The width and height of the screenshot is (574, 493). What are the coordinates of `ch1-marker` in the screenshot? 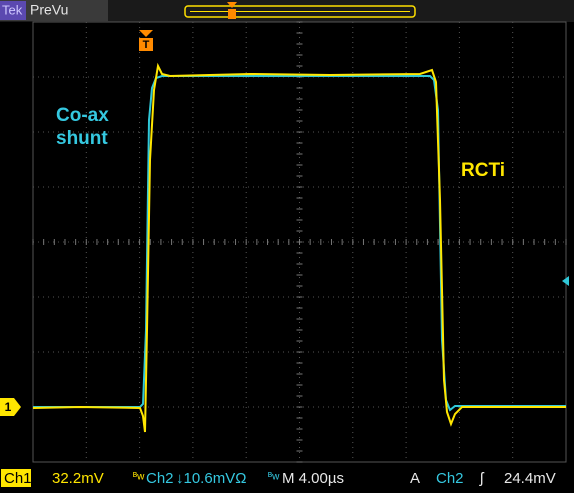 It's located at (10, 407).